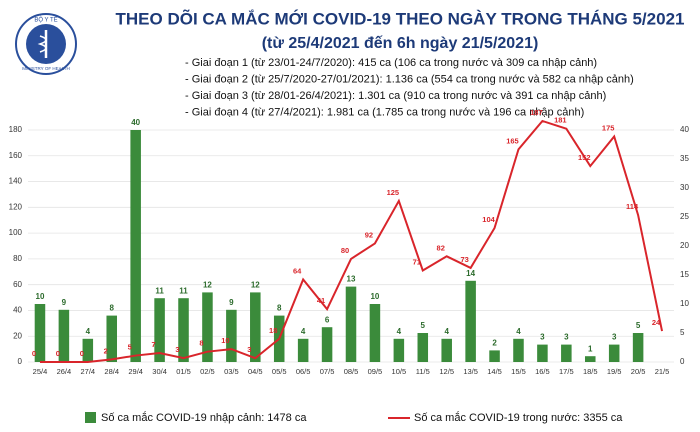 The width and height of the screenshot is (700, 432). I want to click on y2-tick-label: 25, so click(684, 216).